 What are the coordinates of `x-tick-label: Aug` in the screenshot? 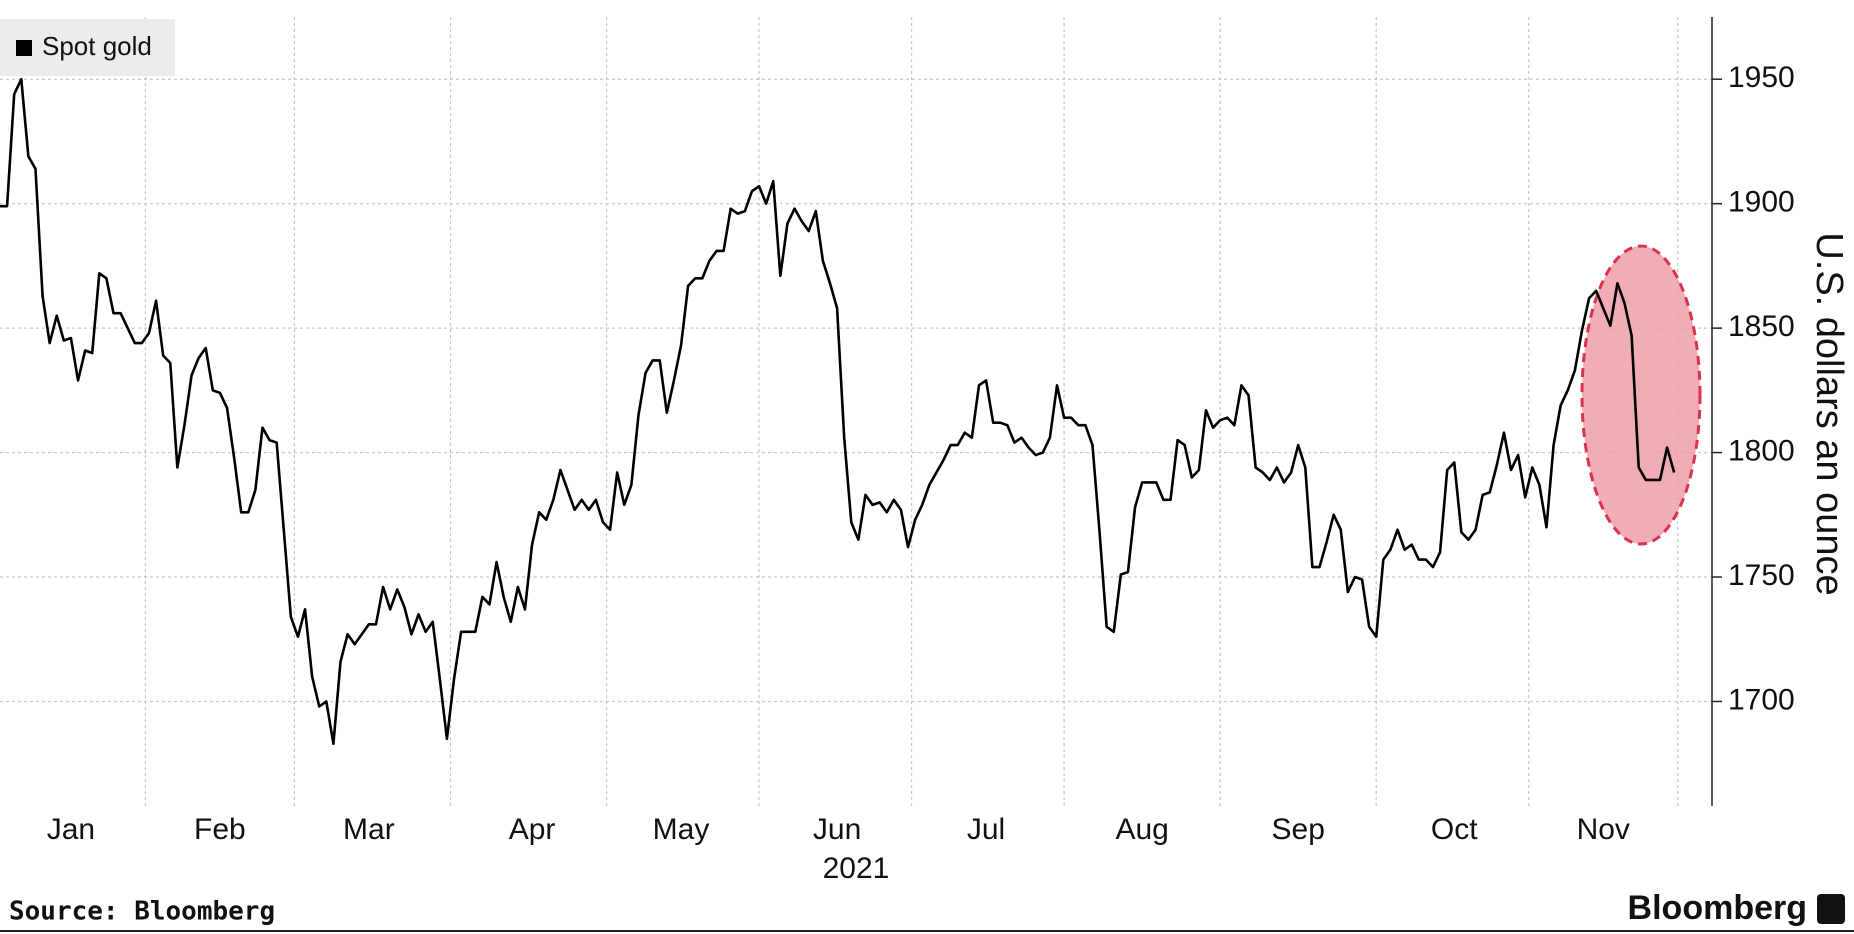 It's located at (1141, 829).